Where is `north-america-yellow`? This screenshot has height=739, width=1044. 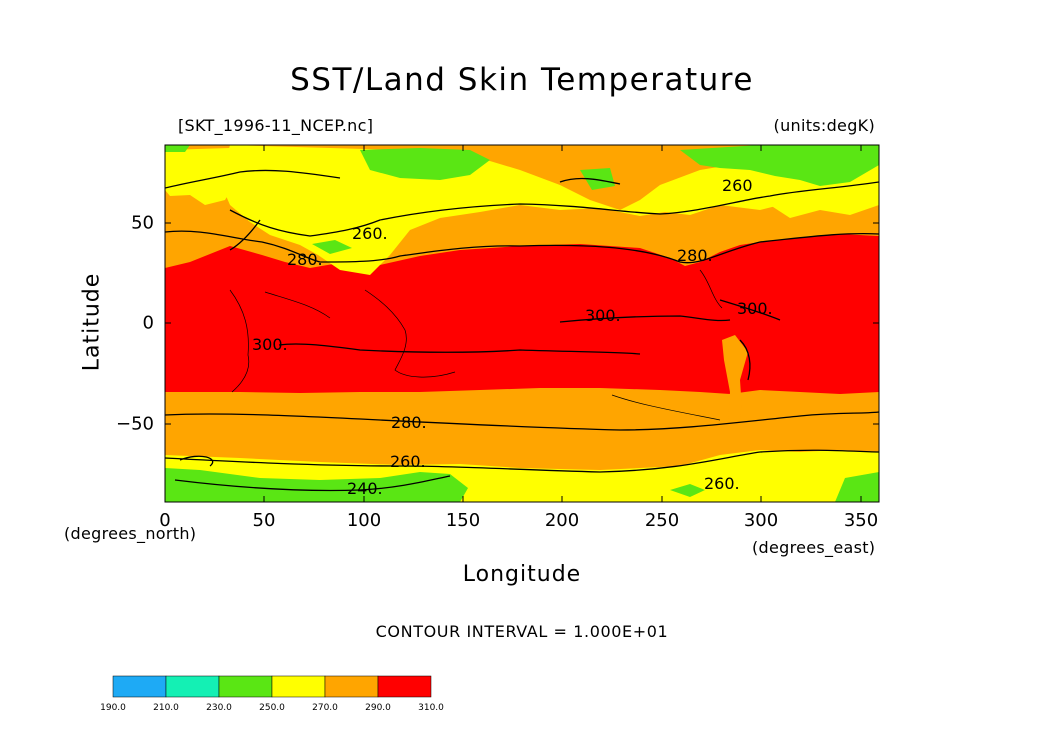 north-america-yellow is located at coordinates (202, 176).